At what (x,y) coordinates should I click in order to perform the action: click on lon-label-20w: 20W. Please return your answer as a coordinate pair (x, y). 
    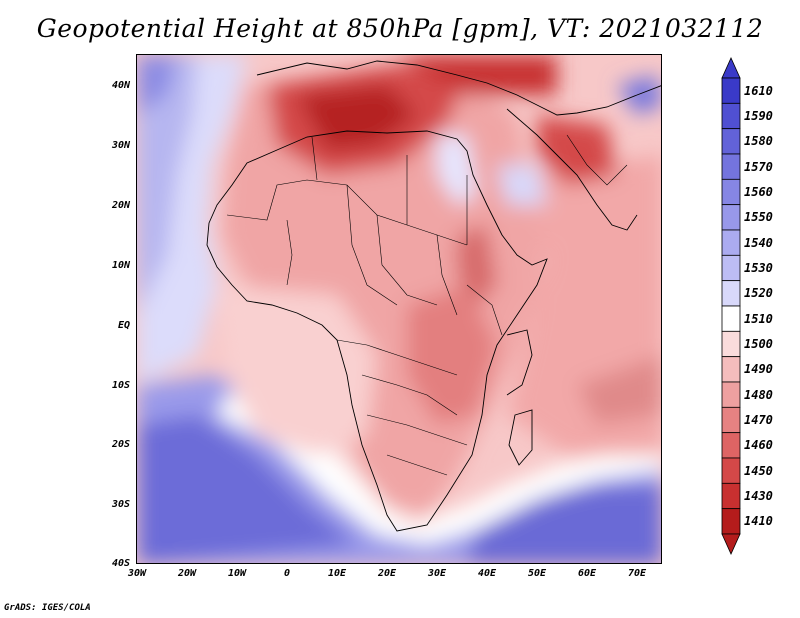
    Looking at the image, I should click on (187, 573).